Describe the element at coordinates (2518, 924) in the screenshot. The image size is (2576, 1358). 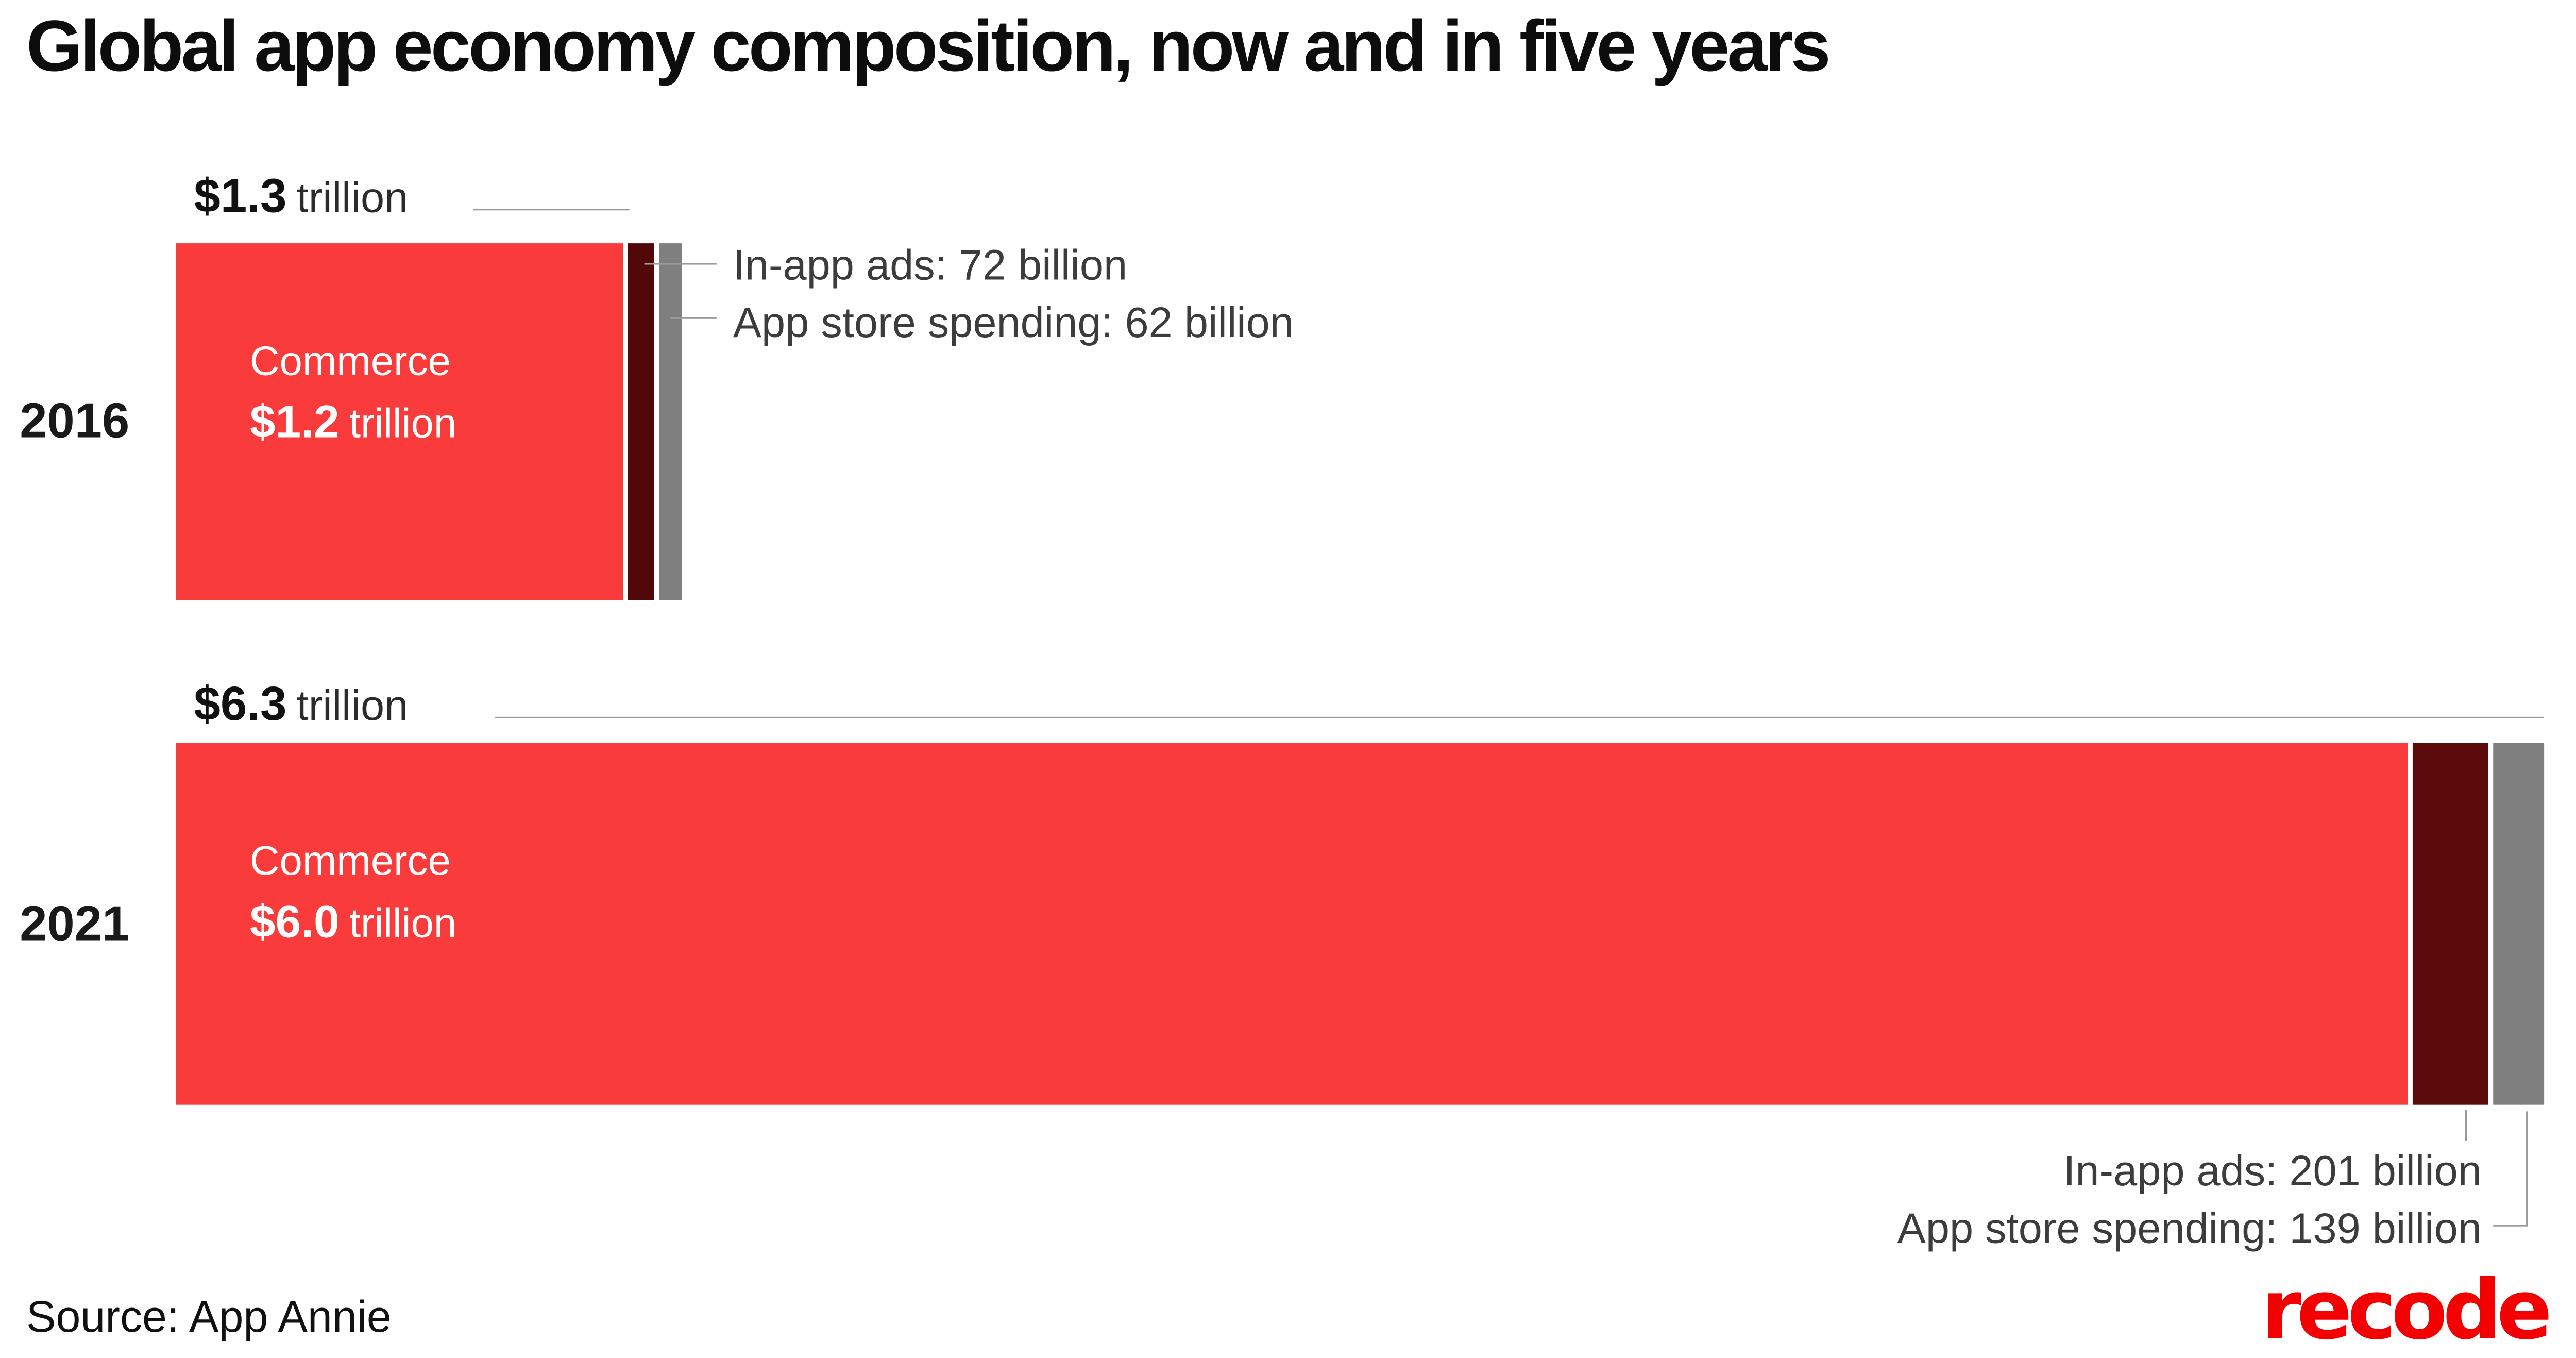
I see `bar-segment-app-store-2021` at that location.